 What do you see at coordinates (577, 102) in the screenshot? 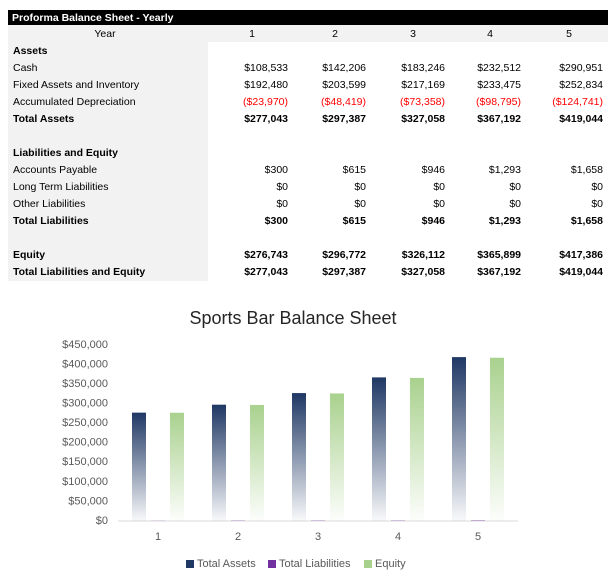
I see `cell-value: ($124,741)` at bounding box center [577, 102].